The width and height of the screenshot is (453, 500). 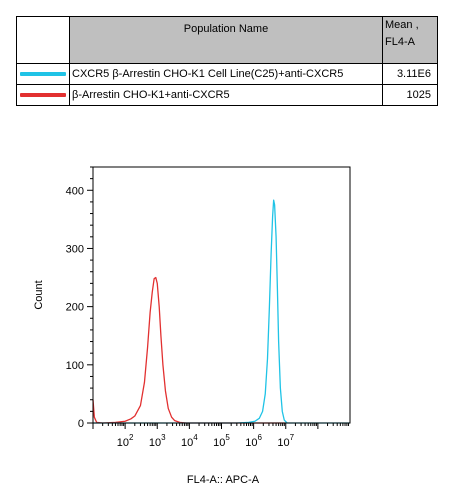 I want to click on y-tick-label: 400, so click(x=75, y=191).